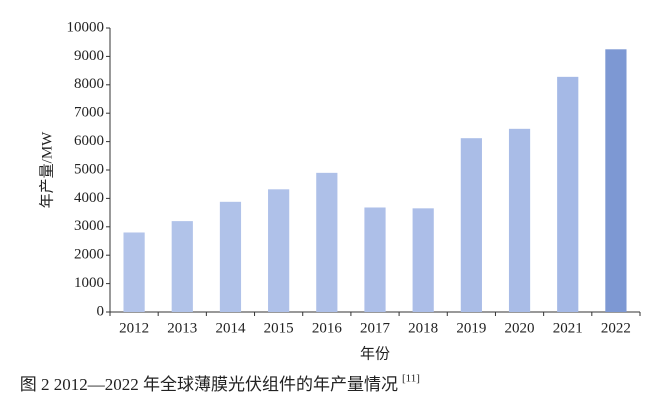 Image resolution: width=655 pixels, height=412 pixels. I want to click on y-tick-label: 4000, so click(89, 198).